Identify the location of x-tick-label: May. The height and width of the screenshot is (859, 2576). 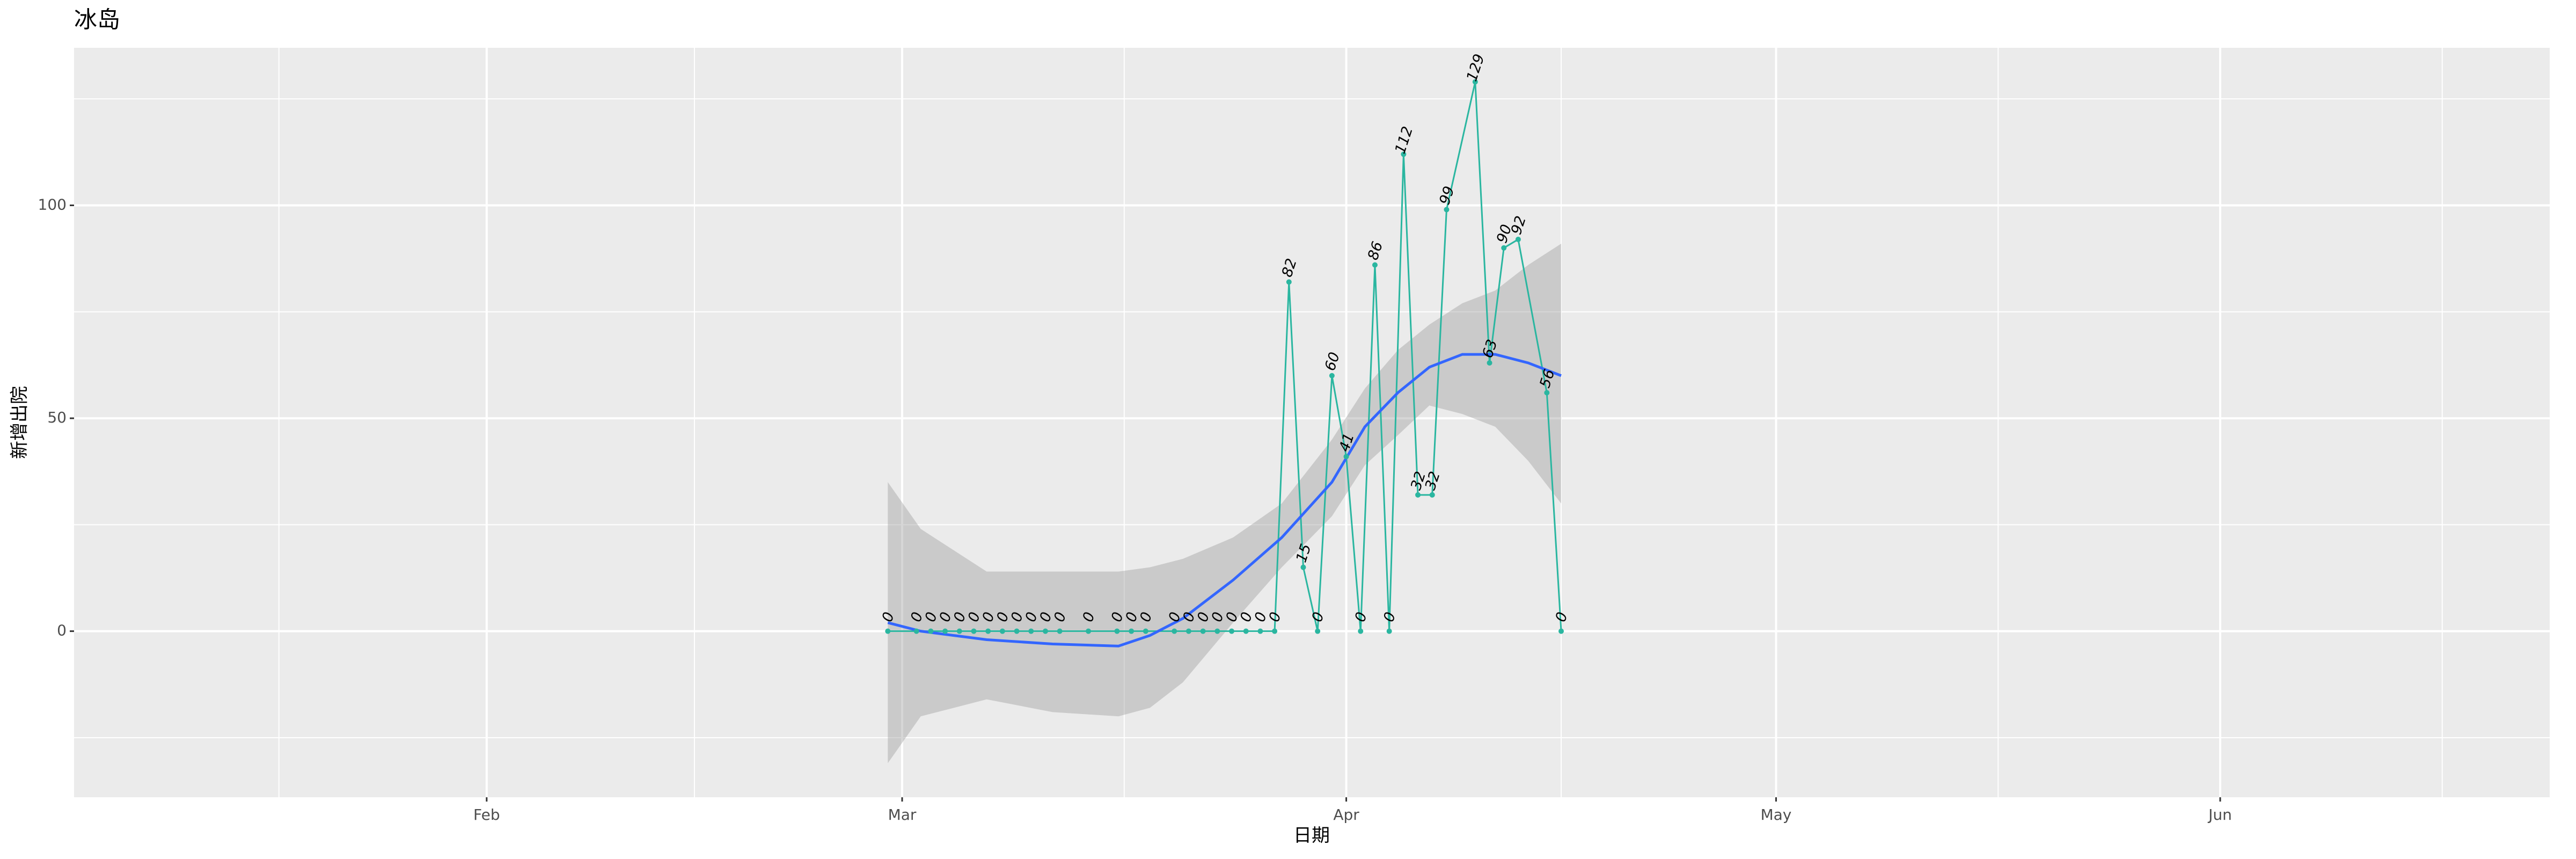
(1775, 815).